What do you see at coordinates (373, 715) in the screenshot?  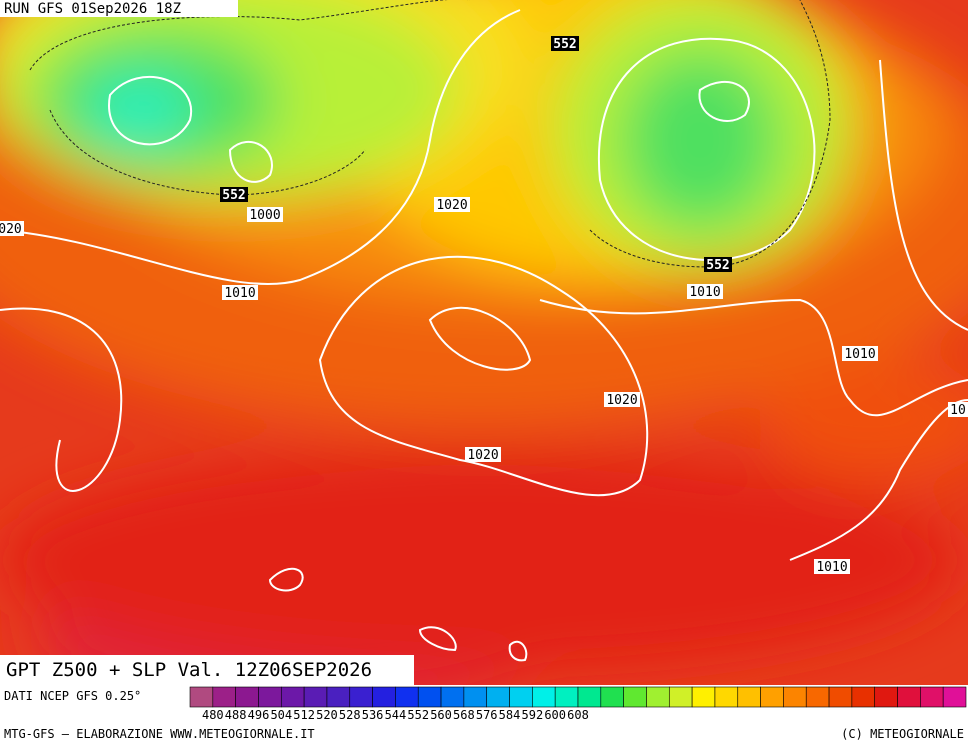 I see `colorbar-label: 536` at bounding box center [373, 715].